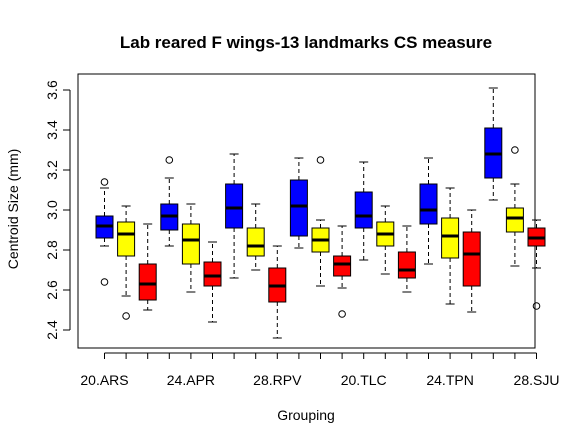 Image resolution: width=576 pixels, height=446 pixels. What do you see at coordinates (104, 380) in the screenshot?
I see `x-tick-label: 20.ARS` at bounding box center [104, 380].